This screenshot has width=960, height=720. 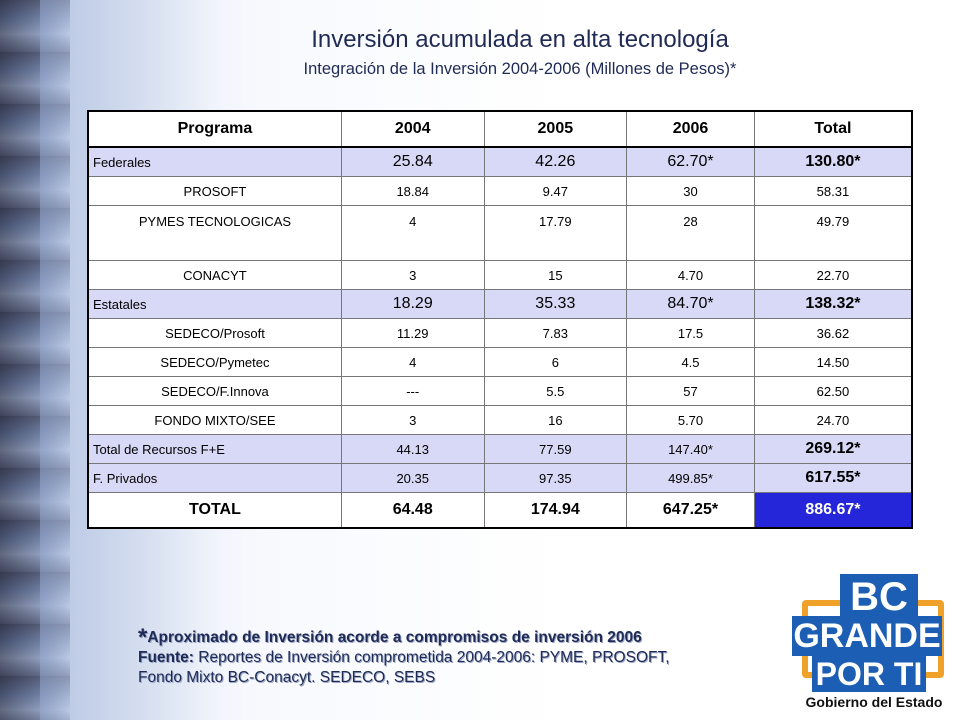 What do you see at coordinates (690, 304) in the screenshot?
I see `table-cell: 84.70*` at bounding box center [690, 304].